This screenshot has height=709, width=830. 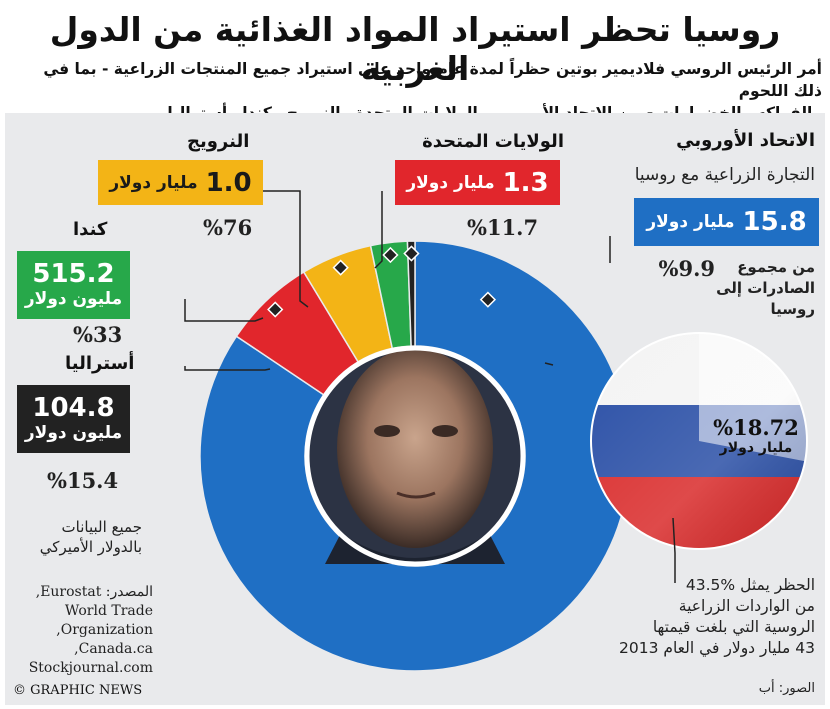 What do you see at coordinates (83, 480) in the screenshot?
I see `pct-australia: %15.4` at bounding box center [83, 480].